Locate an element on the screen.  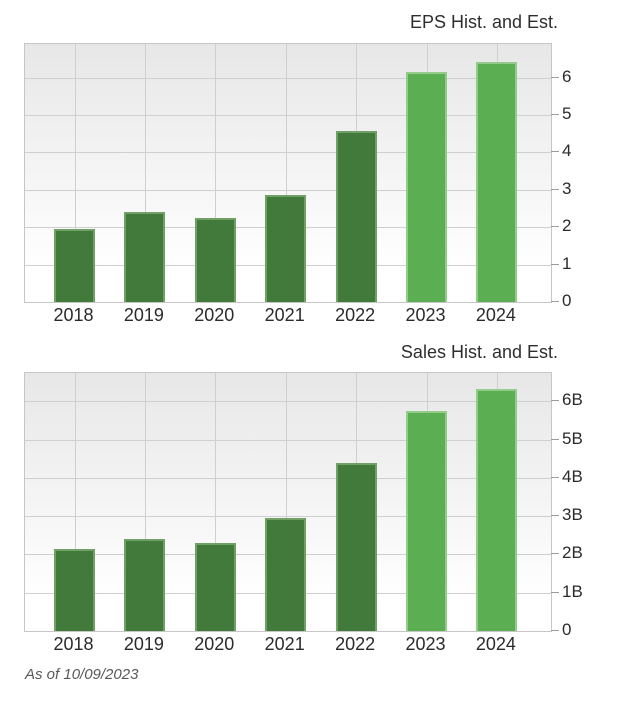
y-tick-label: 5B is located at coordinates (572, 438).